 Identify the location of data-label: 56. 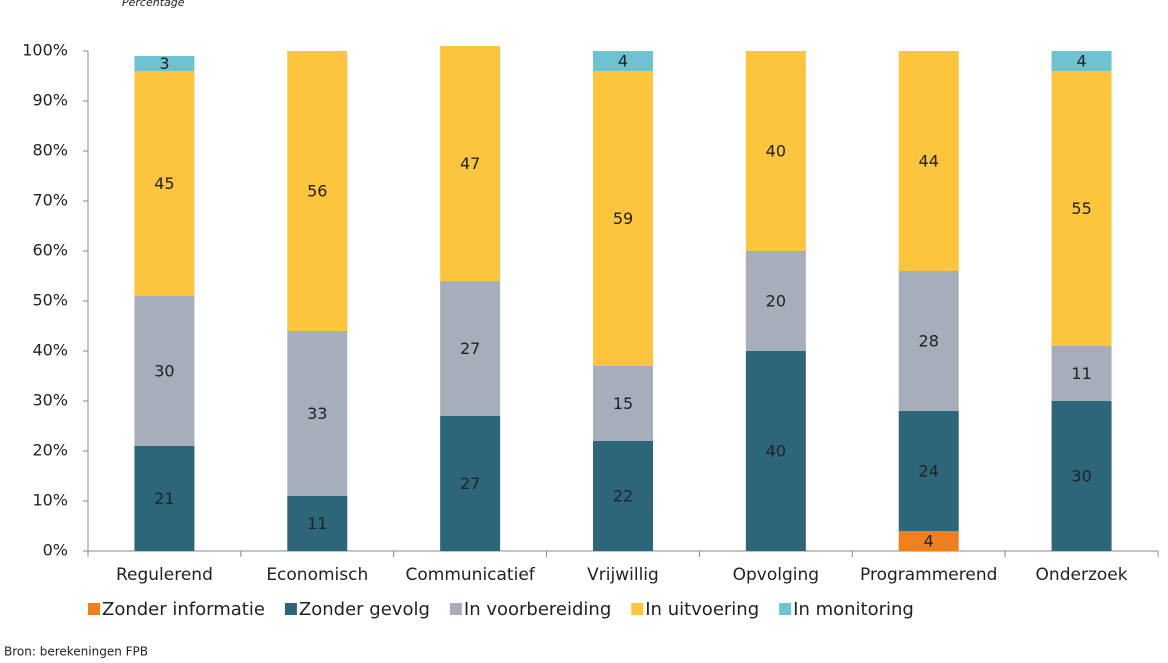
(317, 191).